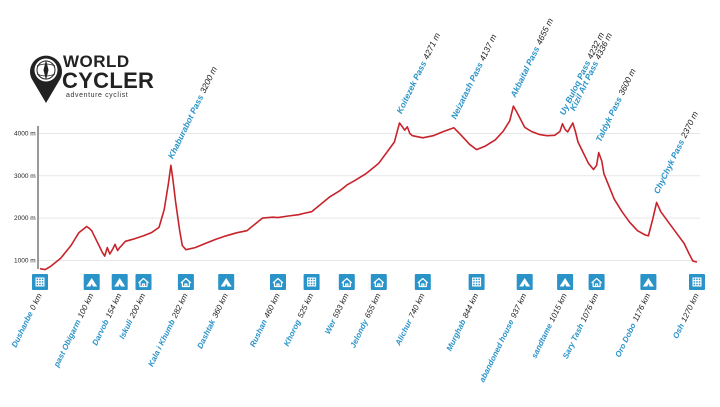 This screenshot has width=720, height=407. Describe the element at coordinates (125, 329) in the screenshot. I see `stop-name: Iskuli` at that location.